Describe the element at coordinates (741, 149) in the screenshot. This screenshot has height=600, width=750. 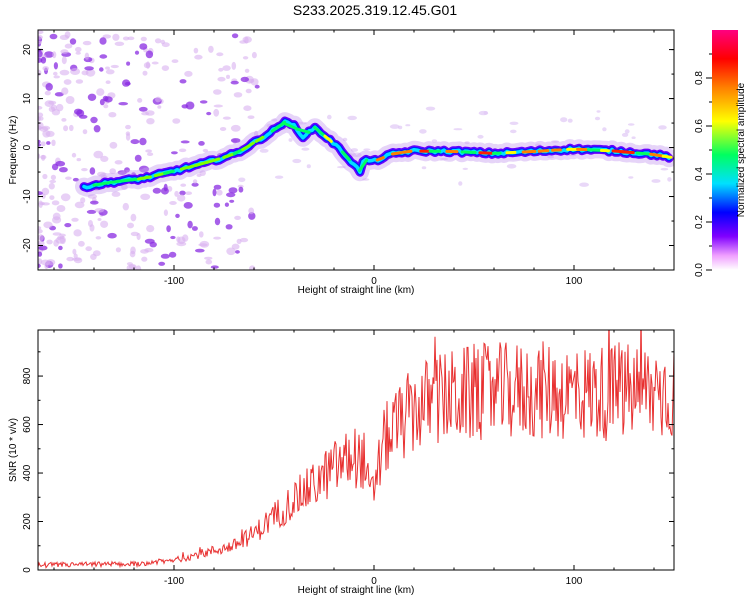
I see `colorbar-label: Normalized spectral amplitude` at that location.